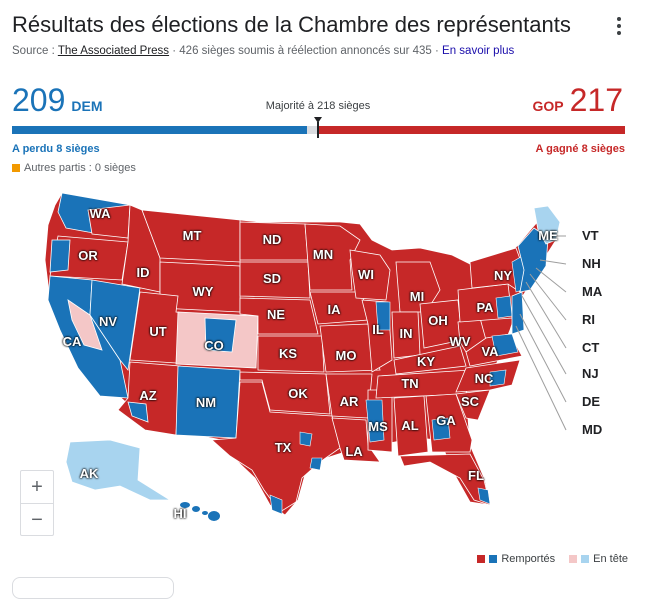 Image resolution: width=650 pixels, height=599 pixels. I want to click on state-pa-dem, so click(504, 307).